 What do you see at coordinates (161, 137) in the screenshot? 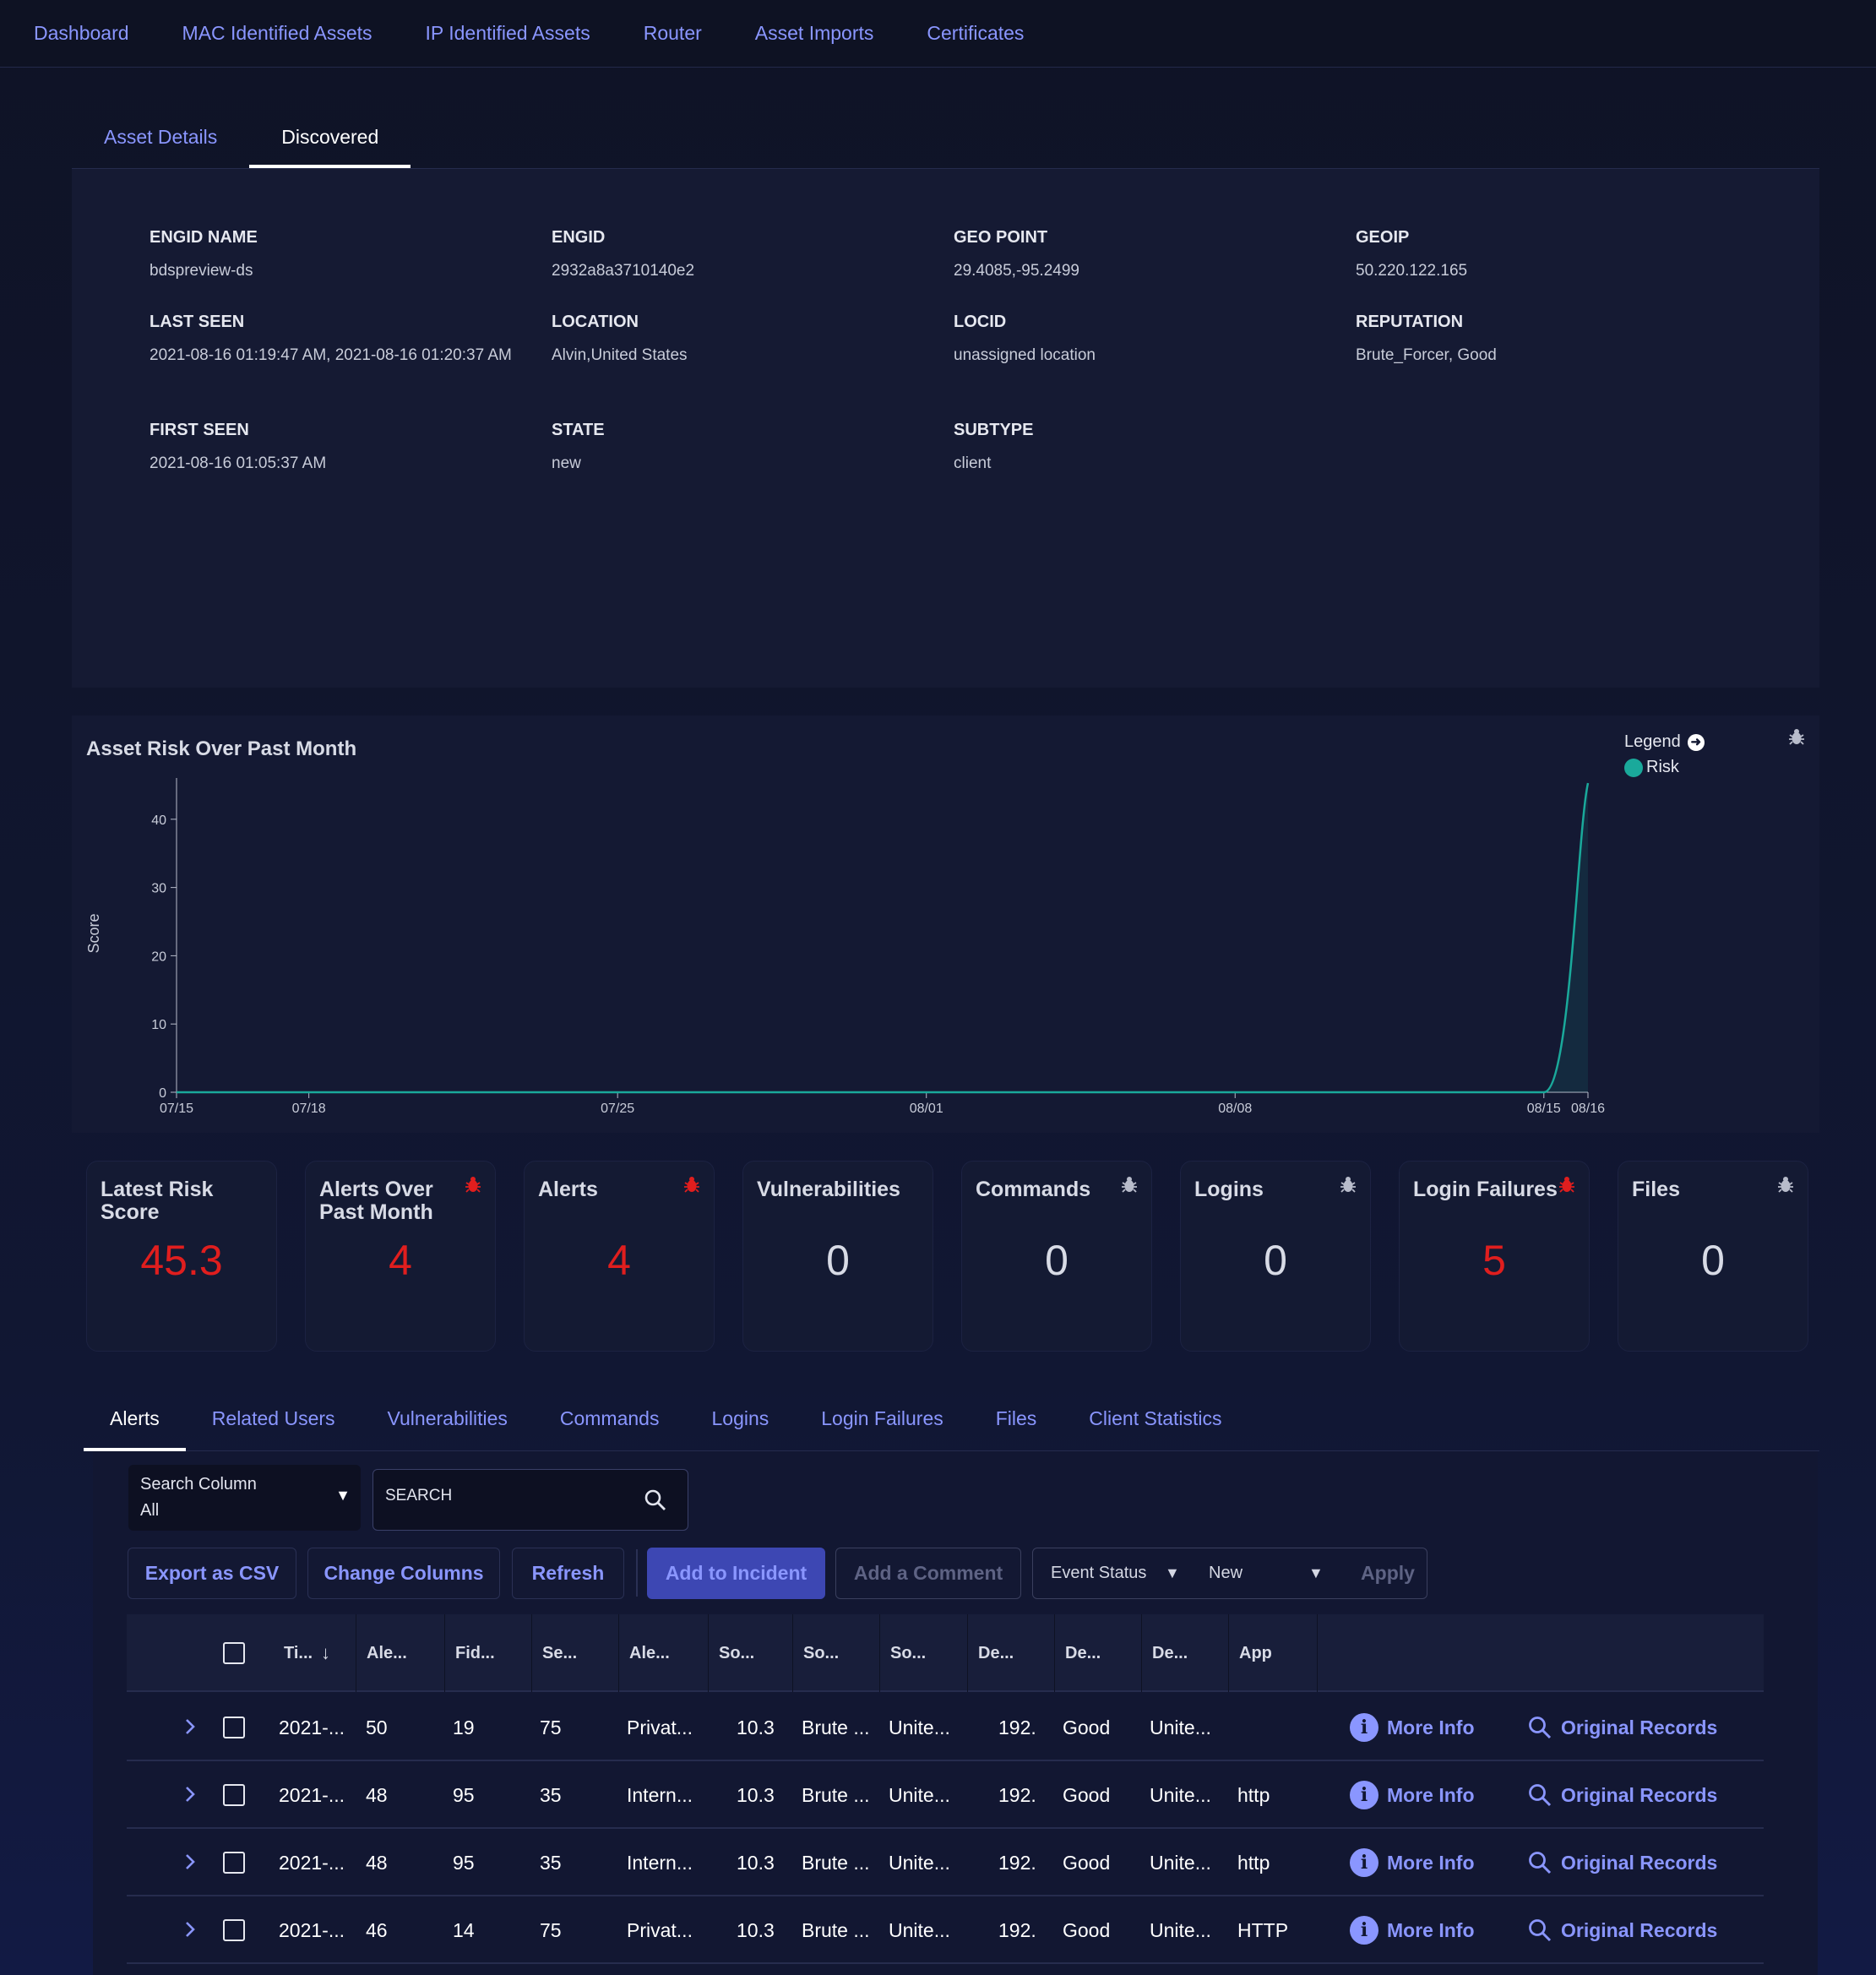
I see `tab-asset-details: Asset Details` at bounding box center [161, 137].